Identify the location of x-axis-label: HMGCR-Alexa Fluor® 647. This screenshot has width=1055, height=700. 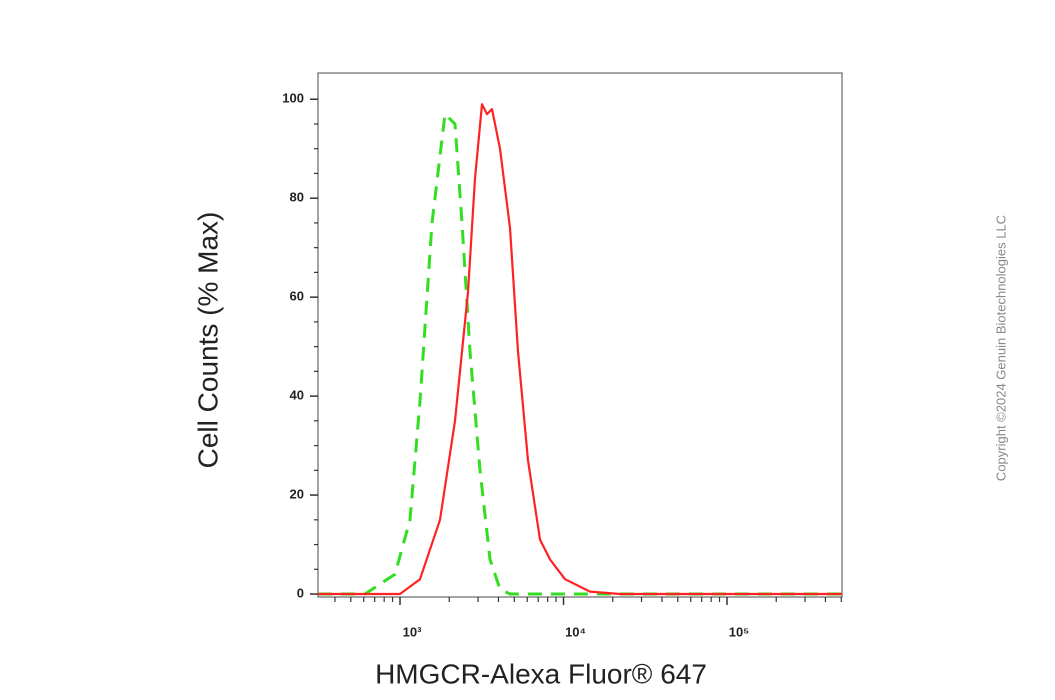
(541, 673).